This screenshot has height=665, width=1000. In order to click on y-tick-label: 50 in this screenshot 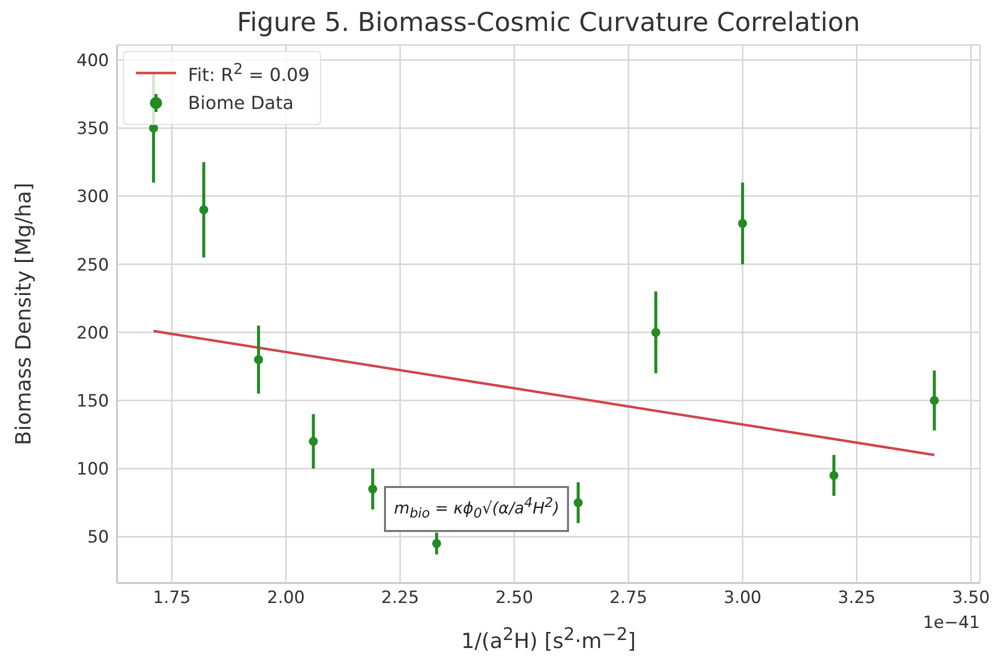, I will do `click(98, 538)`.